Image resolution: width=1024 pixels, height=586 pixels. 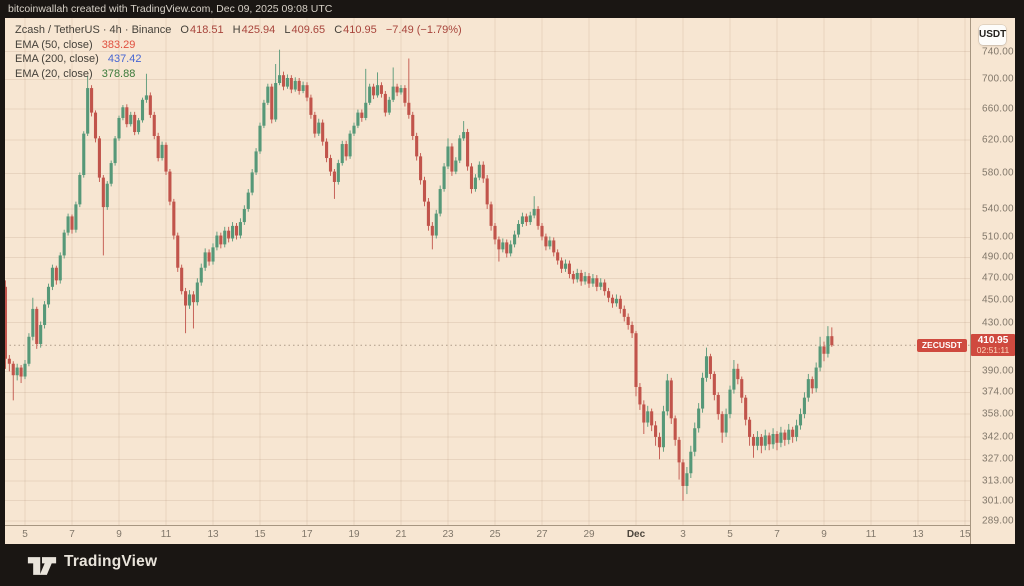 What do you see at coordinates (206, 30) in the screenshot?
I see `open-value: 418.51` at bounding box center [206, 30].